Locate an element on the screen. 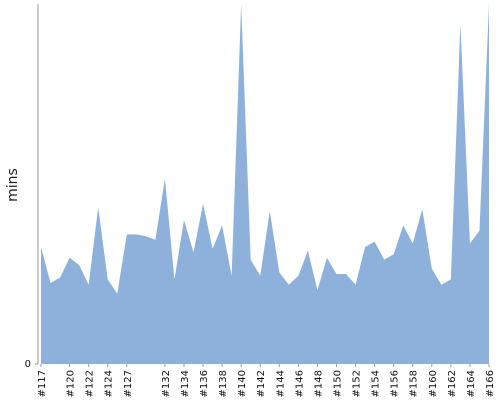 Image resolution: width=500 pixels, height=400 pixels. x-tick-label: #156 is located at coordinates (395, 383).